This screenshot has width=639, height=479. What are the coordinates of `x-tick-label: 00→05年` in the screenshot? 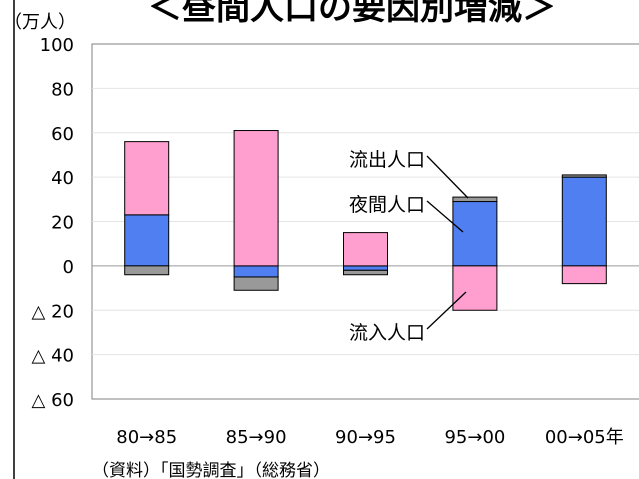 It's located at (584, 437).